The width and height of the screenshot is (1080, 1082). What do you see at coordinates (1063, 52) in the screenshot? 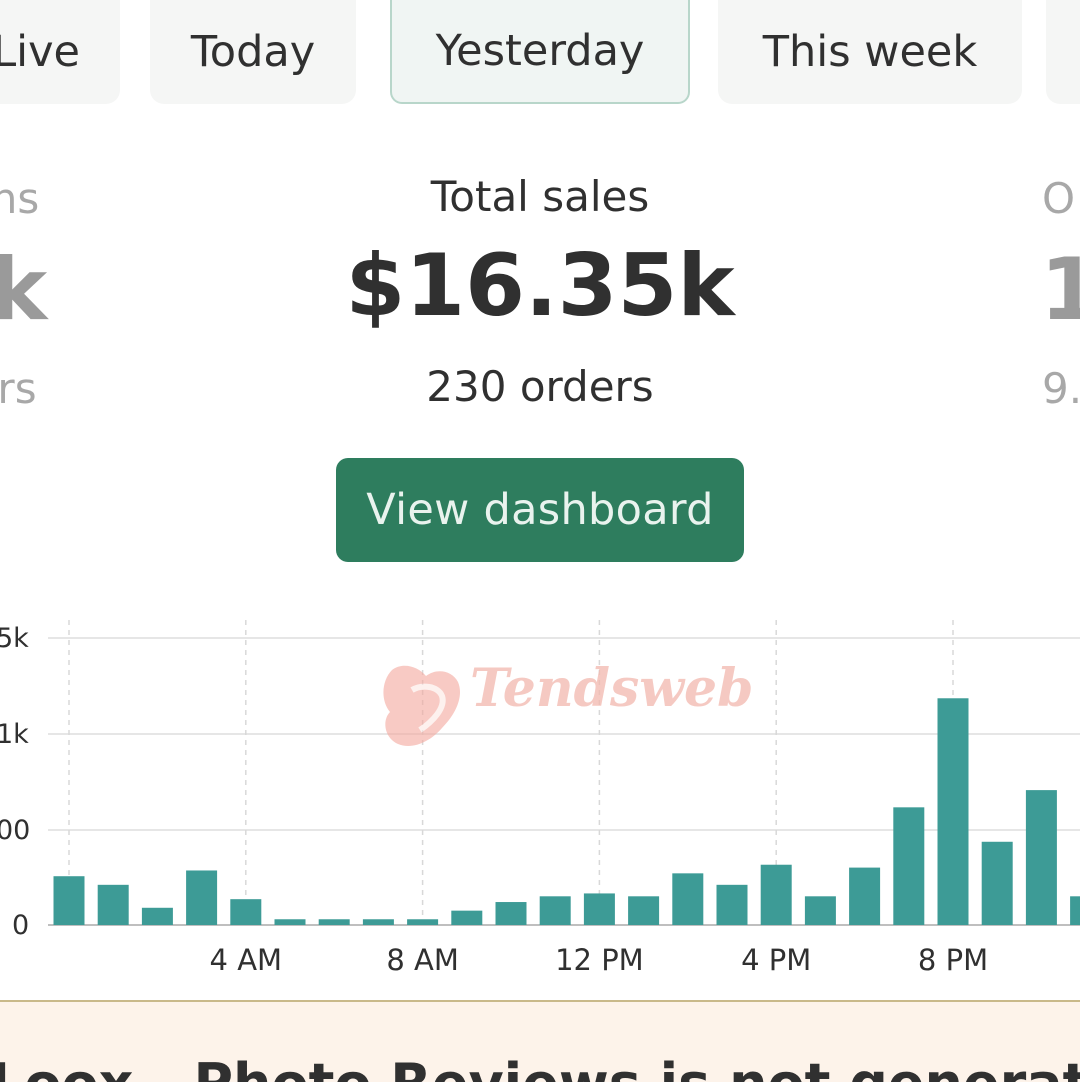
I see `tab-next-partial` at bounding box center [1063, 52].